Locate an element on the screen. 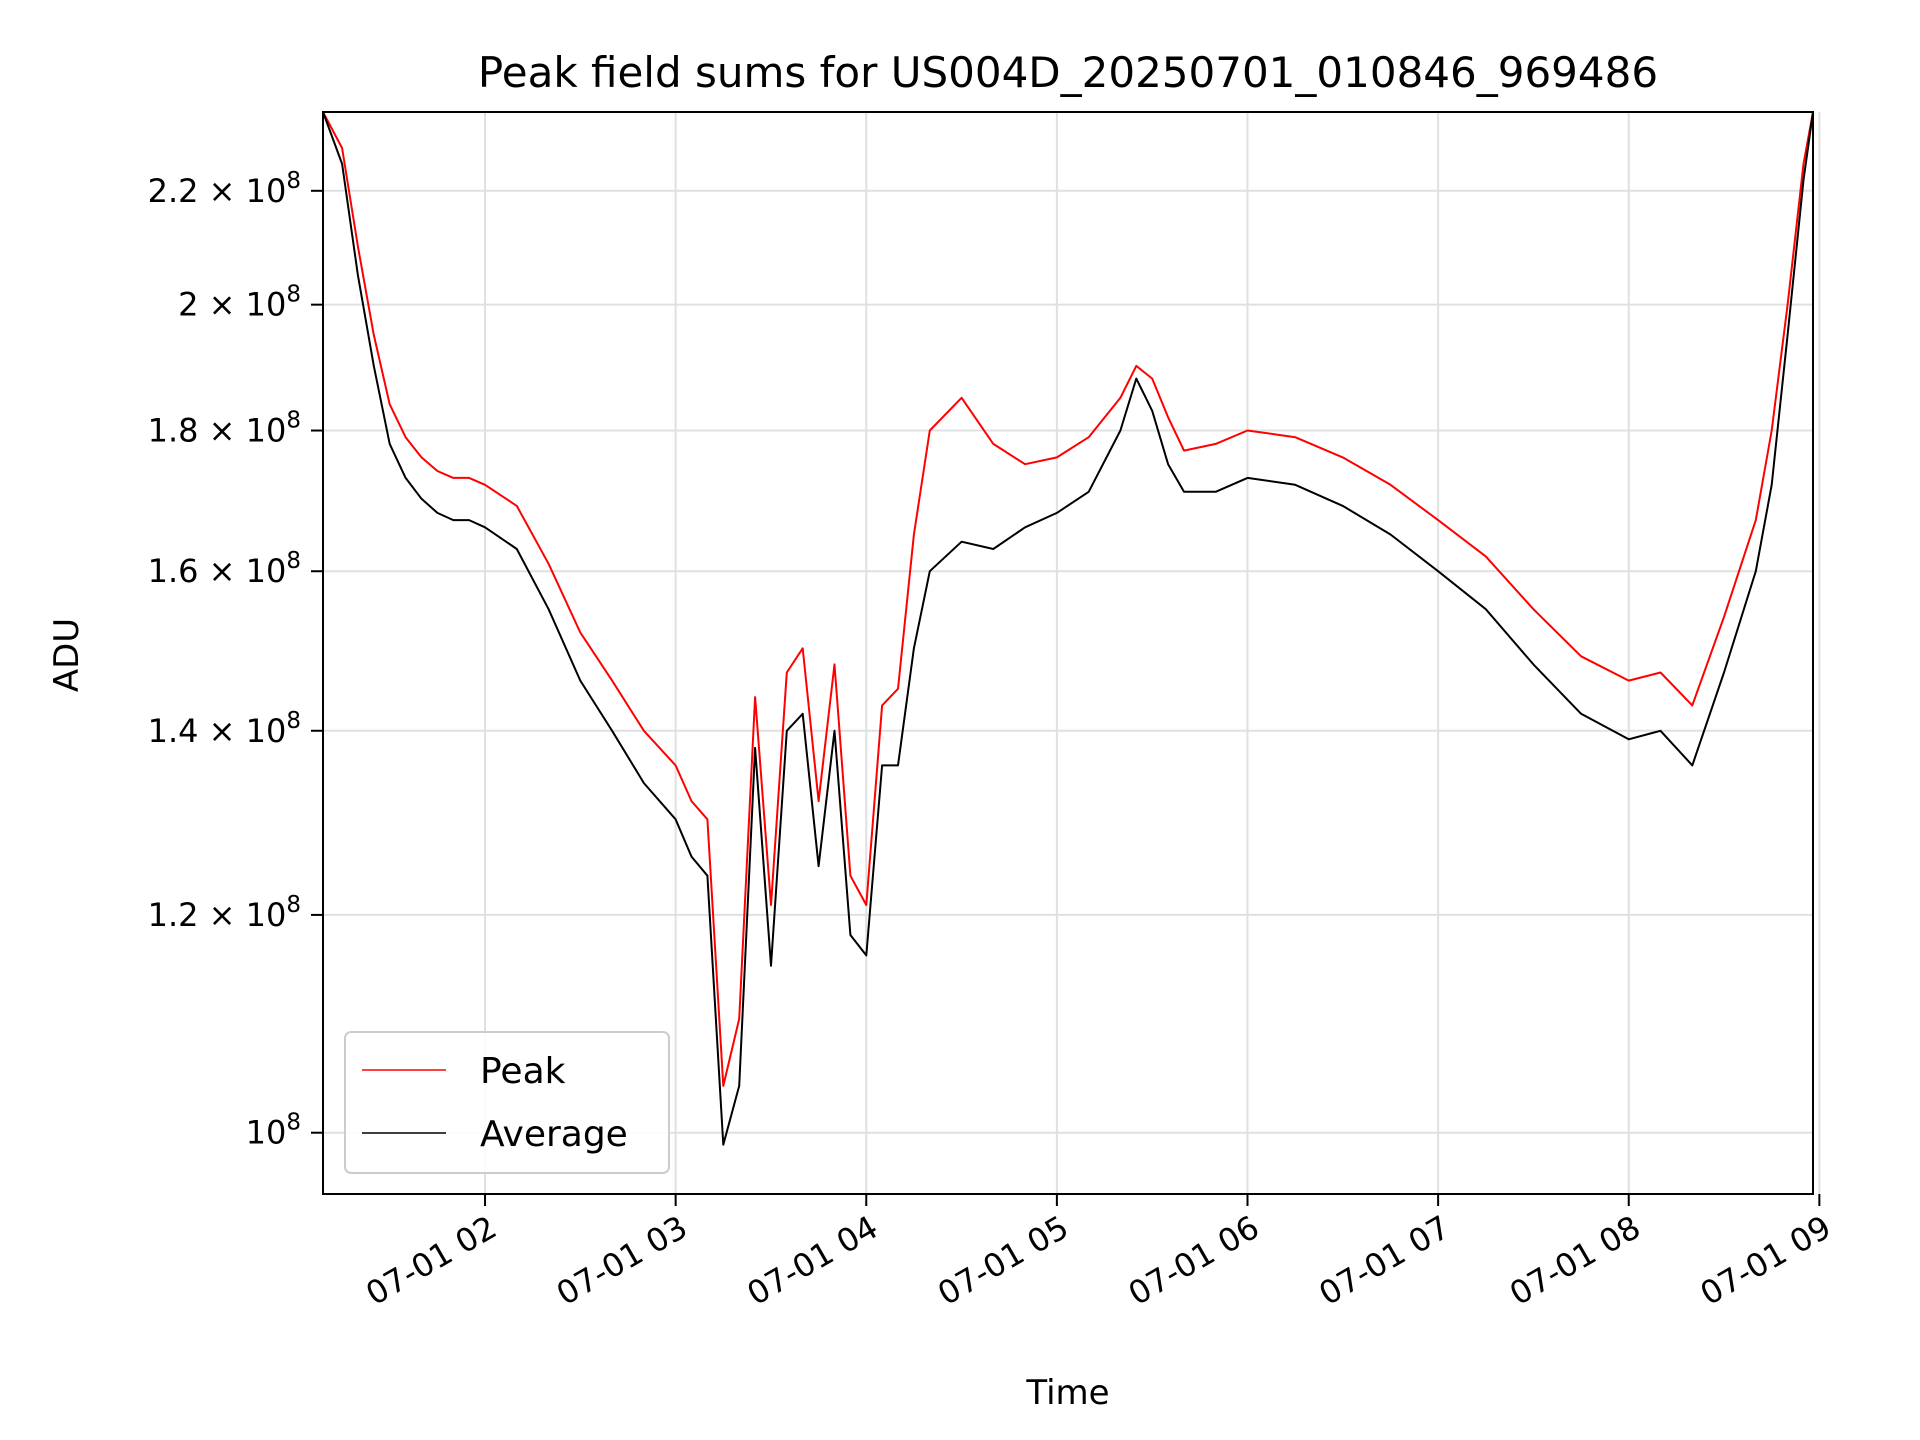  y-tick-label: 1.4 × 108 is located at coordinates (224, 729).